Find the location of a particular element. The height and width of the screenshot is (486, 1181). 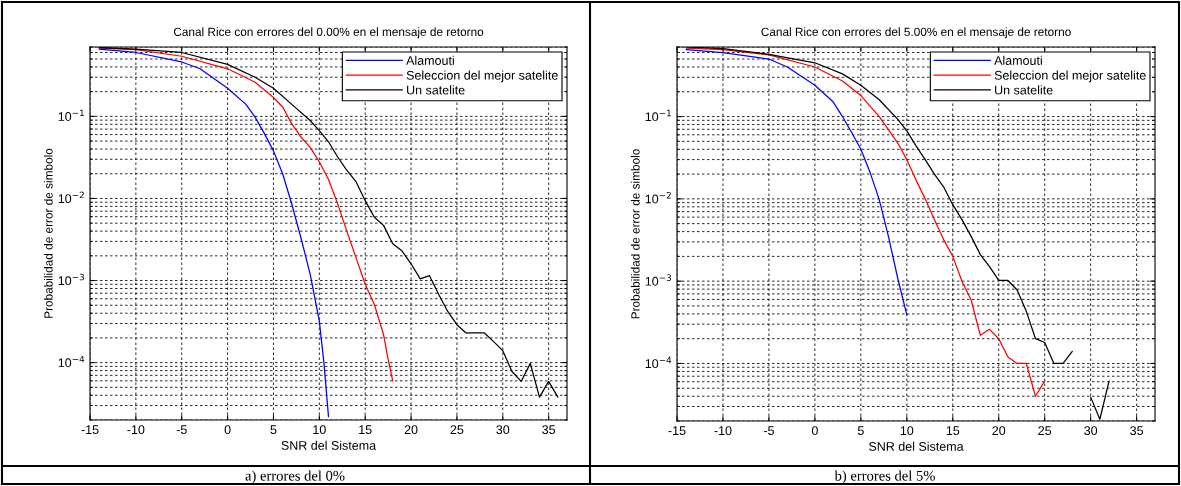

text: a) errores del 0% is located at coordinates (295, 477).